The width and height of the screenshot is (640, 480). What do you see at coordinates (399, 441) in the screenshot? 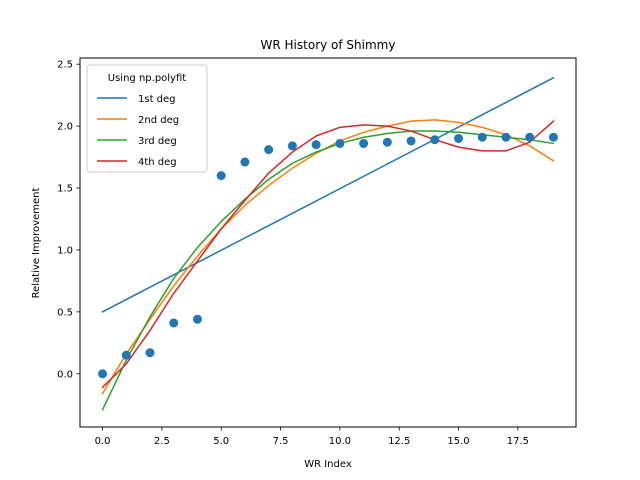
I see `x-tick-label: 12.5` at bounding box center [399, 441].